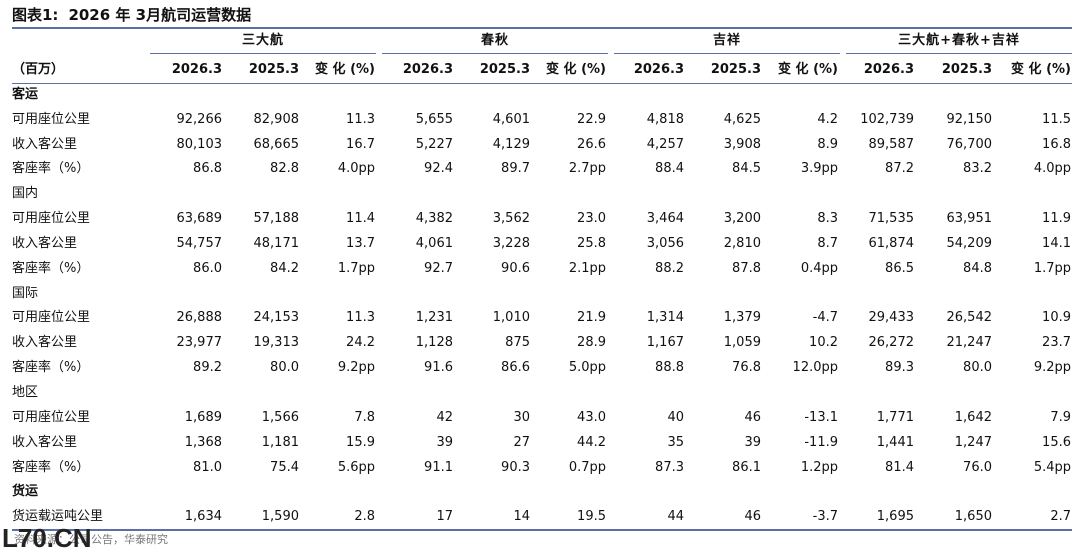  I want to click on table-cell: 16.7, so click(360, 144).